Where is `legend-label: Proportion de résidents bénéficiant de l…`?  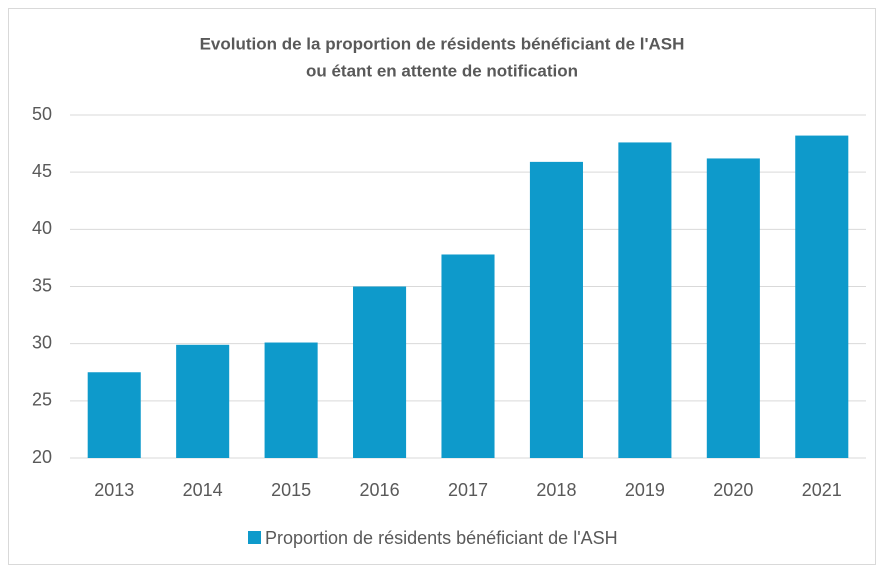
legend-label: Proportion de résidents bénéficiant de l… is located at coordinates (441, 538).